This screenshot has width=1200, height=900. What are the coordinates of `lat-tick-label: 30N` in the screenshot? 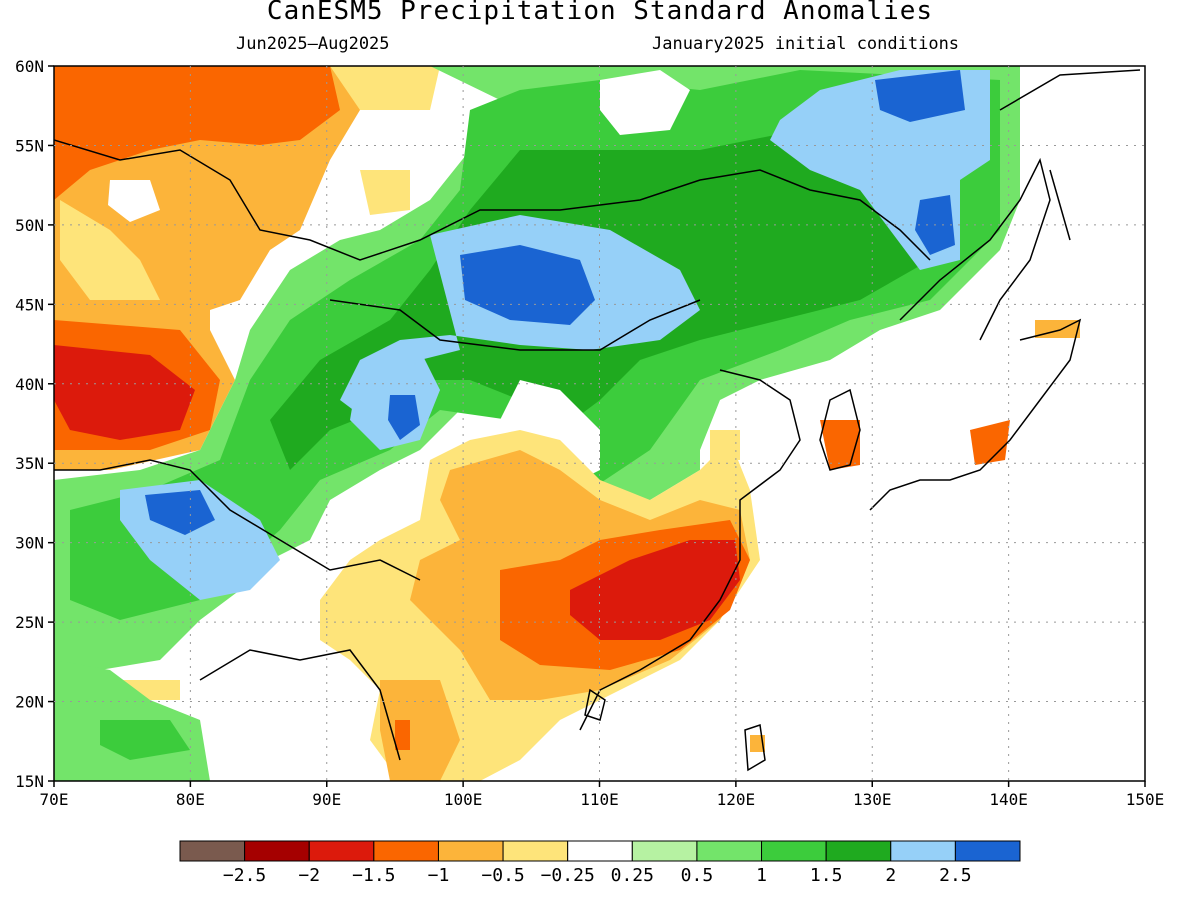 It's located at (29, 543).